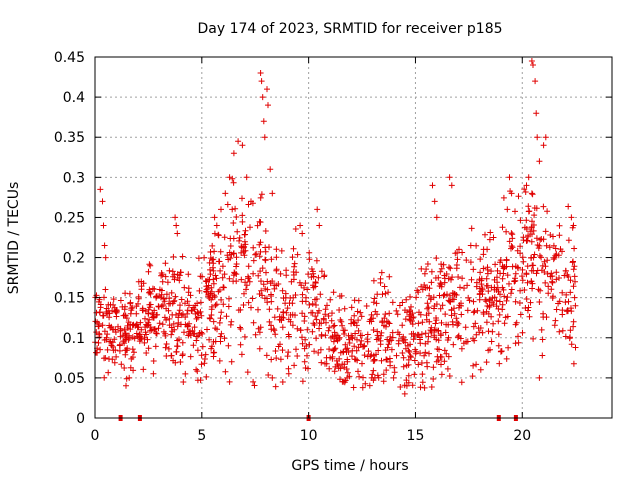 This screenshot has width=640, height=480. I want to click on y-tick-label: 0.15, so click(69, 299).